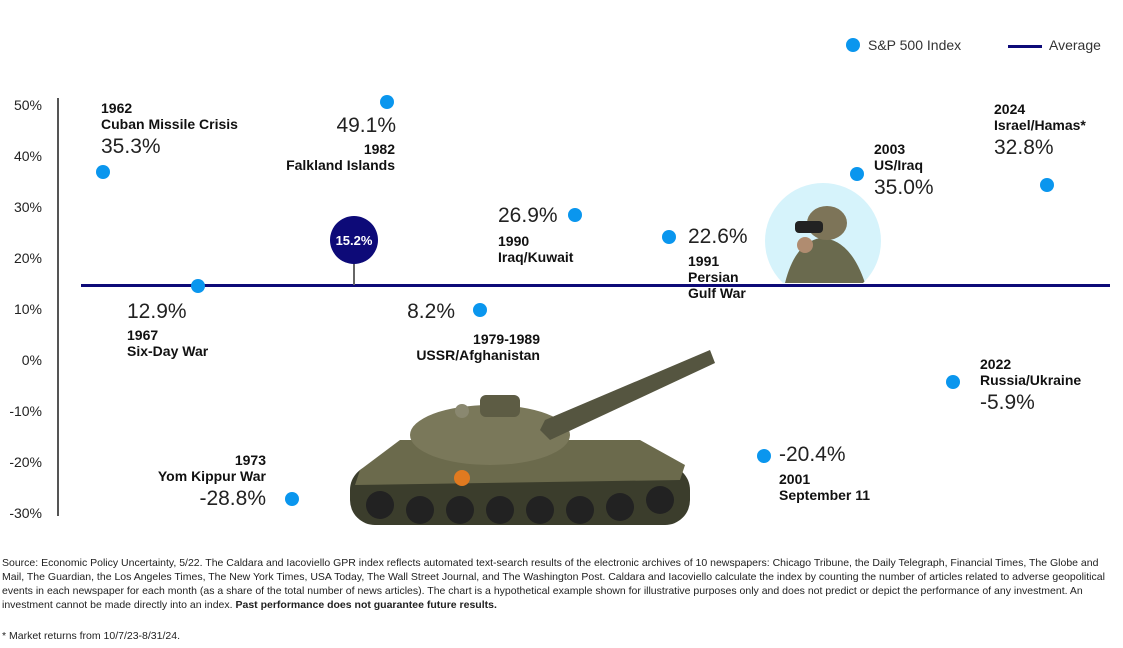  Describe the element at coordinates (899, 157) in the screenshot. I see `label-2003: 2003 US/Iraq` at that location.